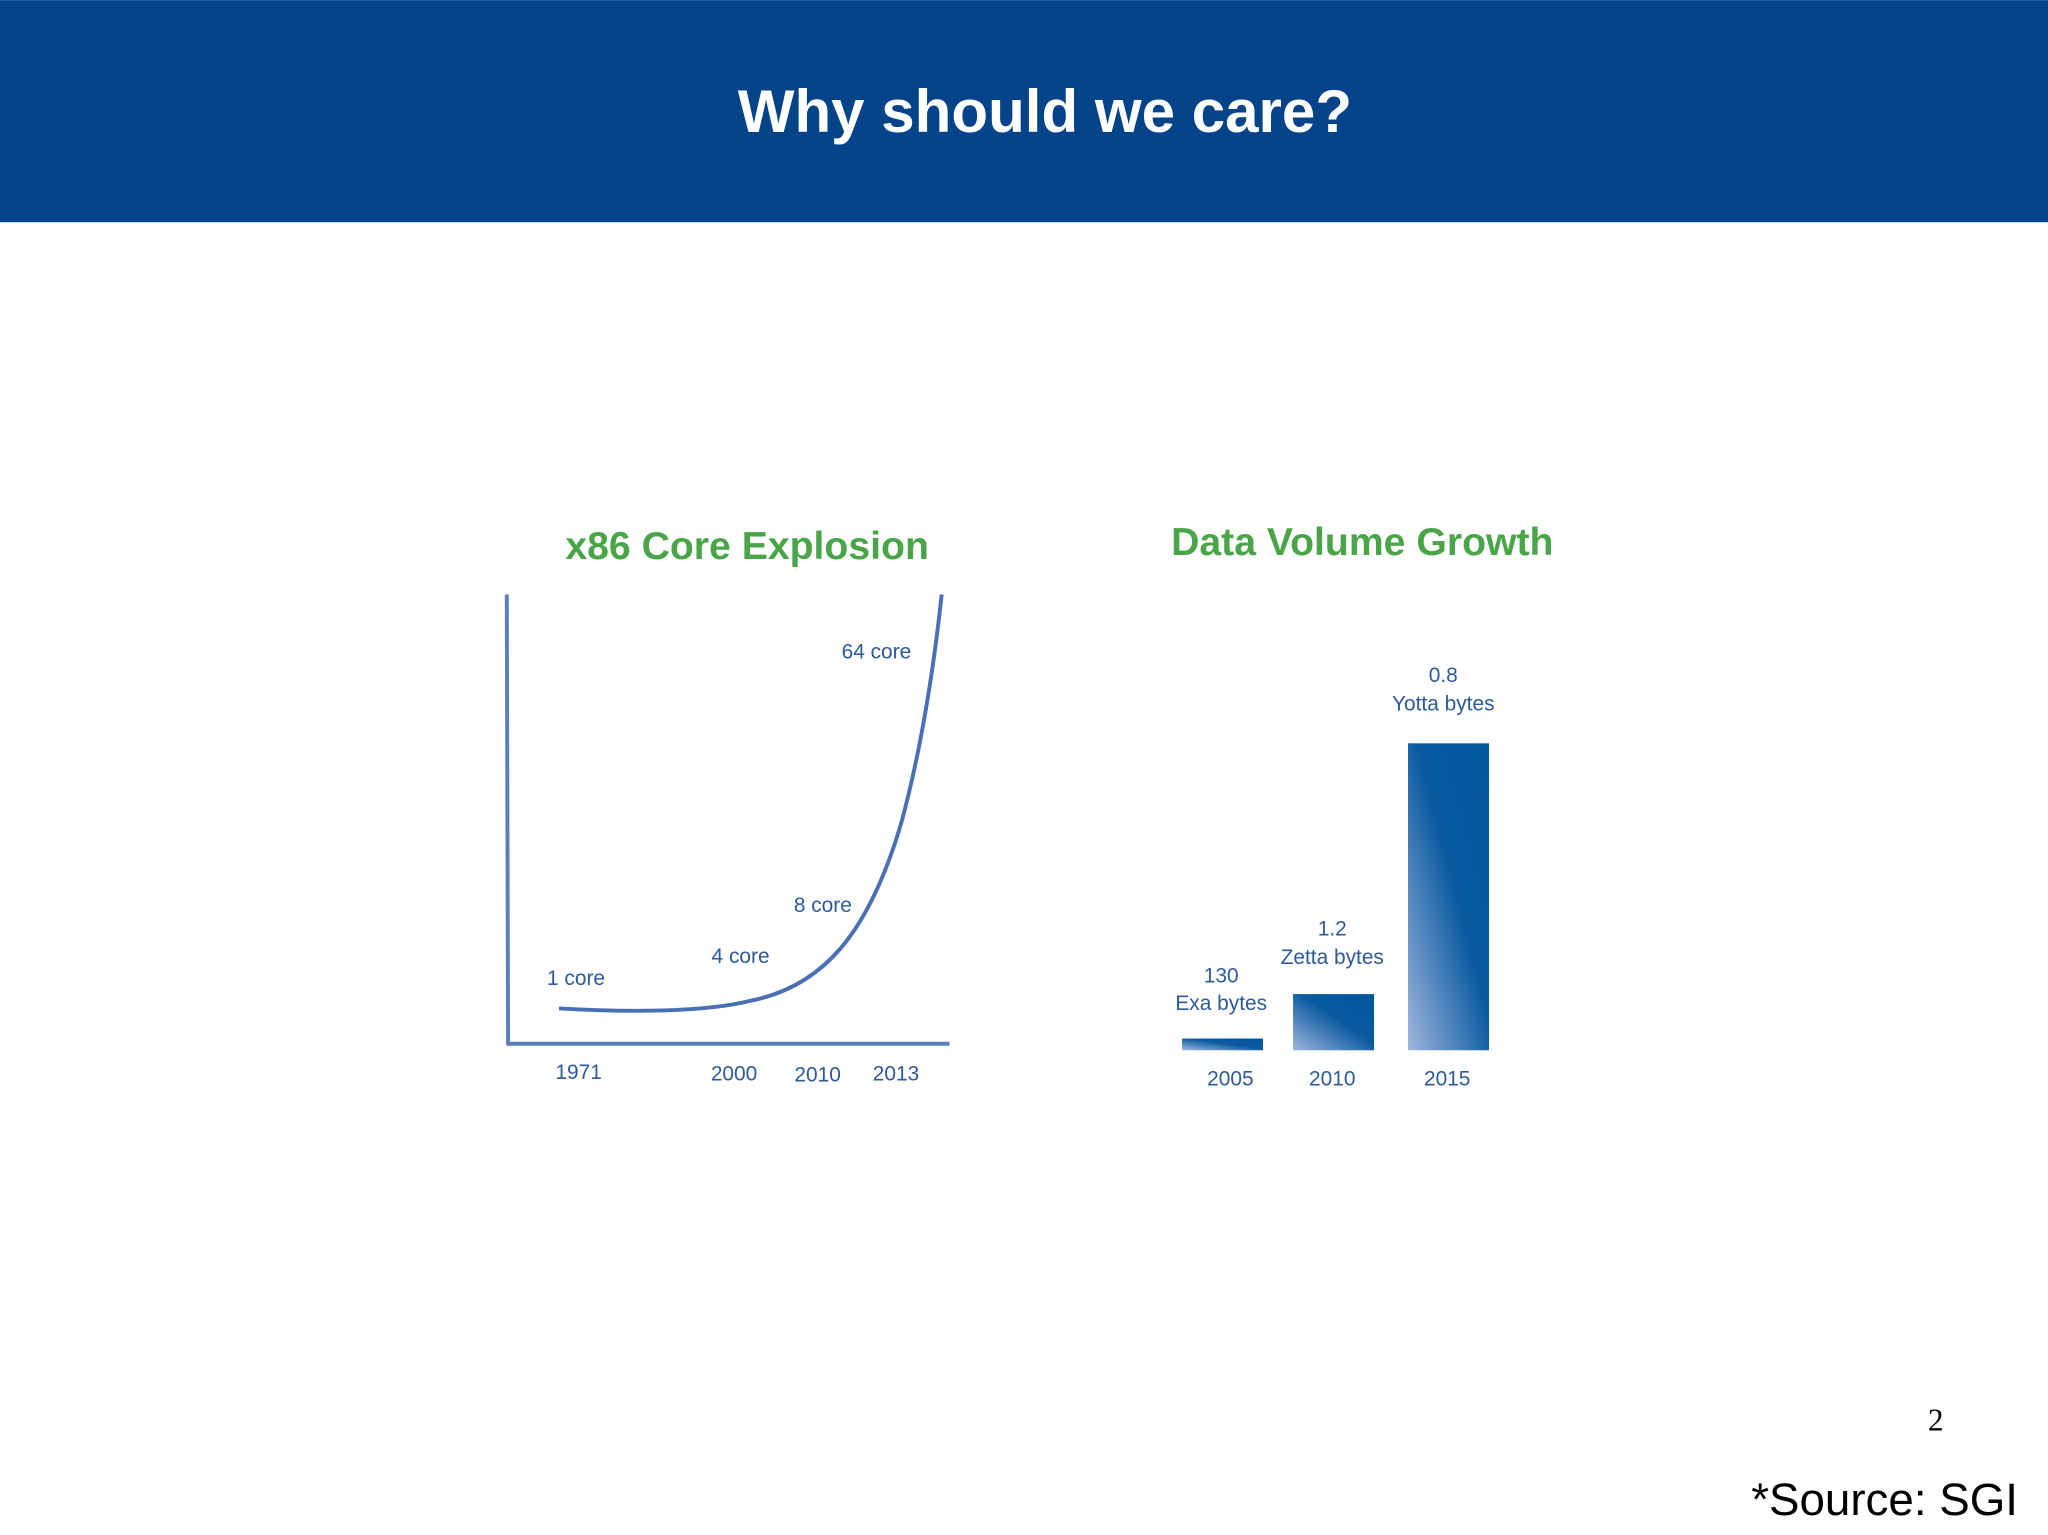 The width and height of the screenshot is (2048, 1535). I want to click on bar-unit: Exa bytes, so click(1221, 1003).